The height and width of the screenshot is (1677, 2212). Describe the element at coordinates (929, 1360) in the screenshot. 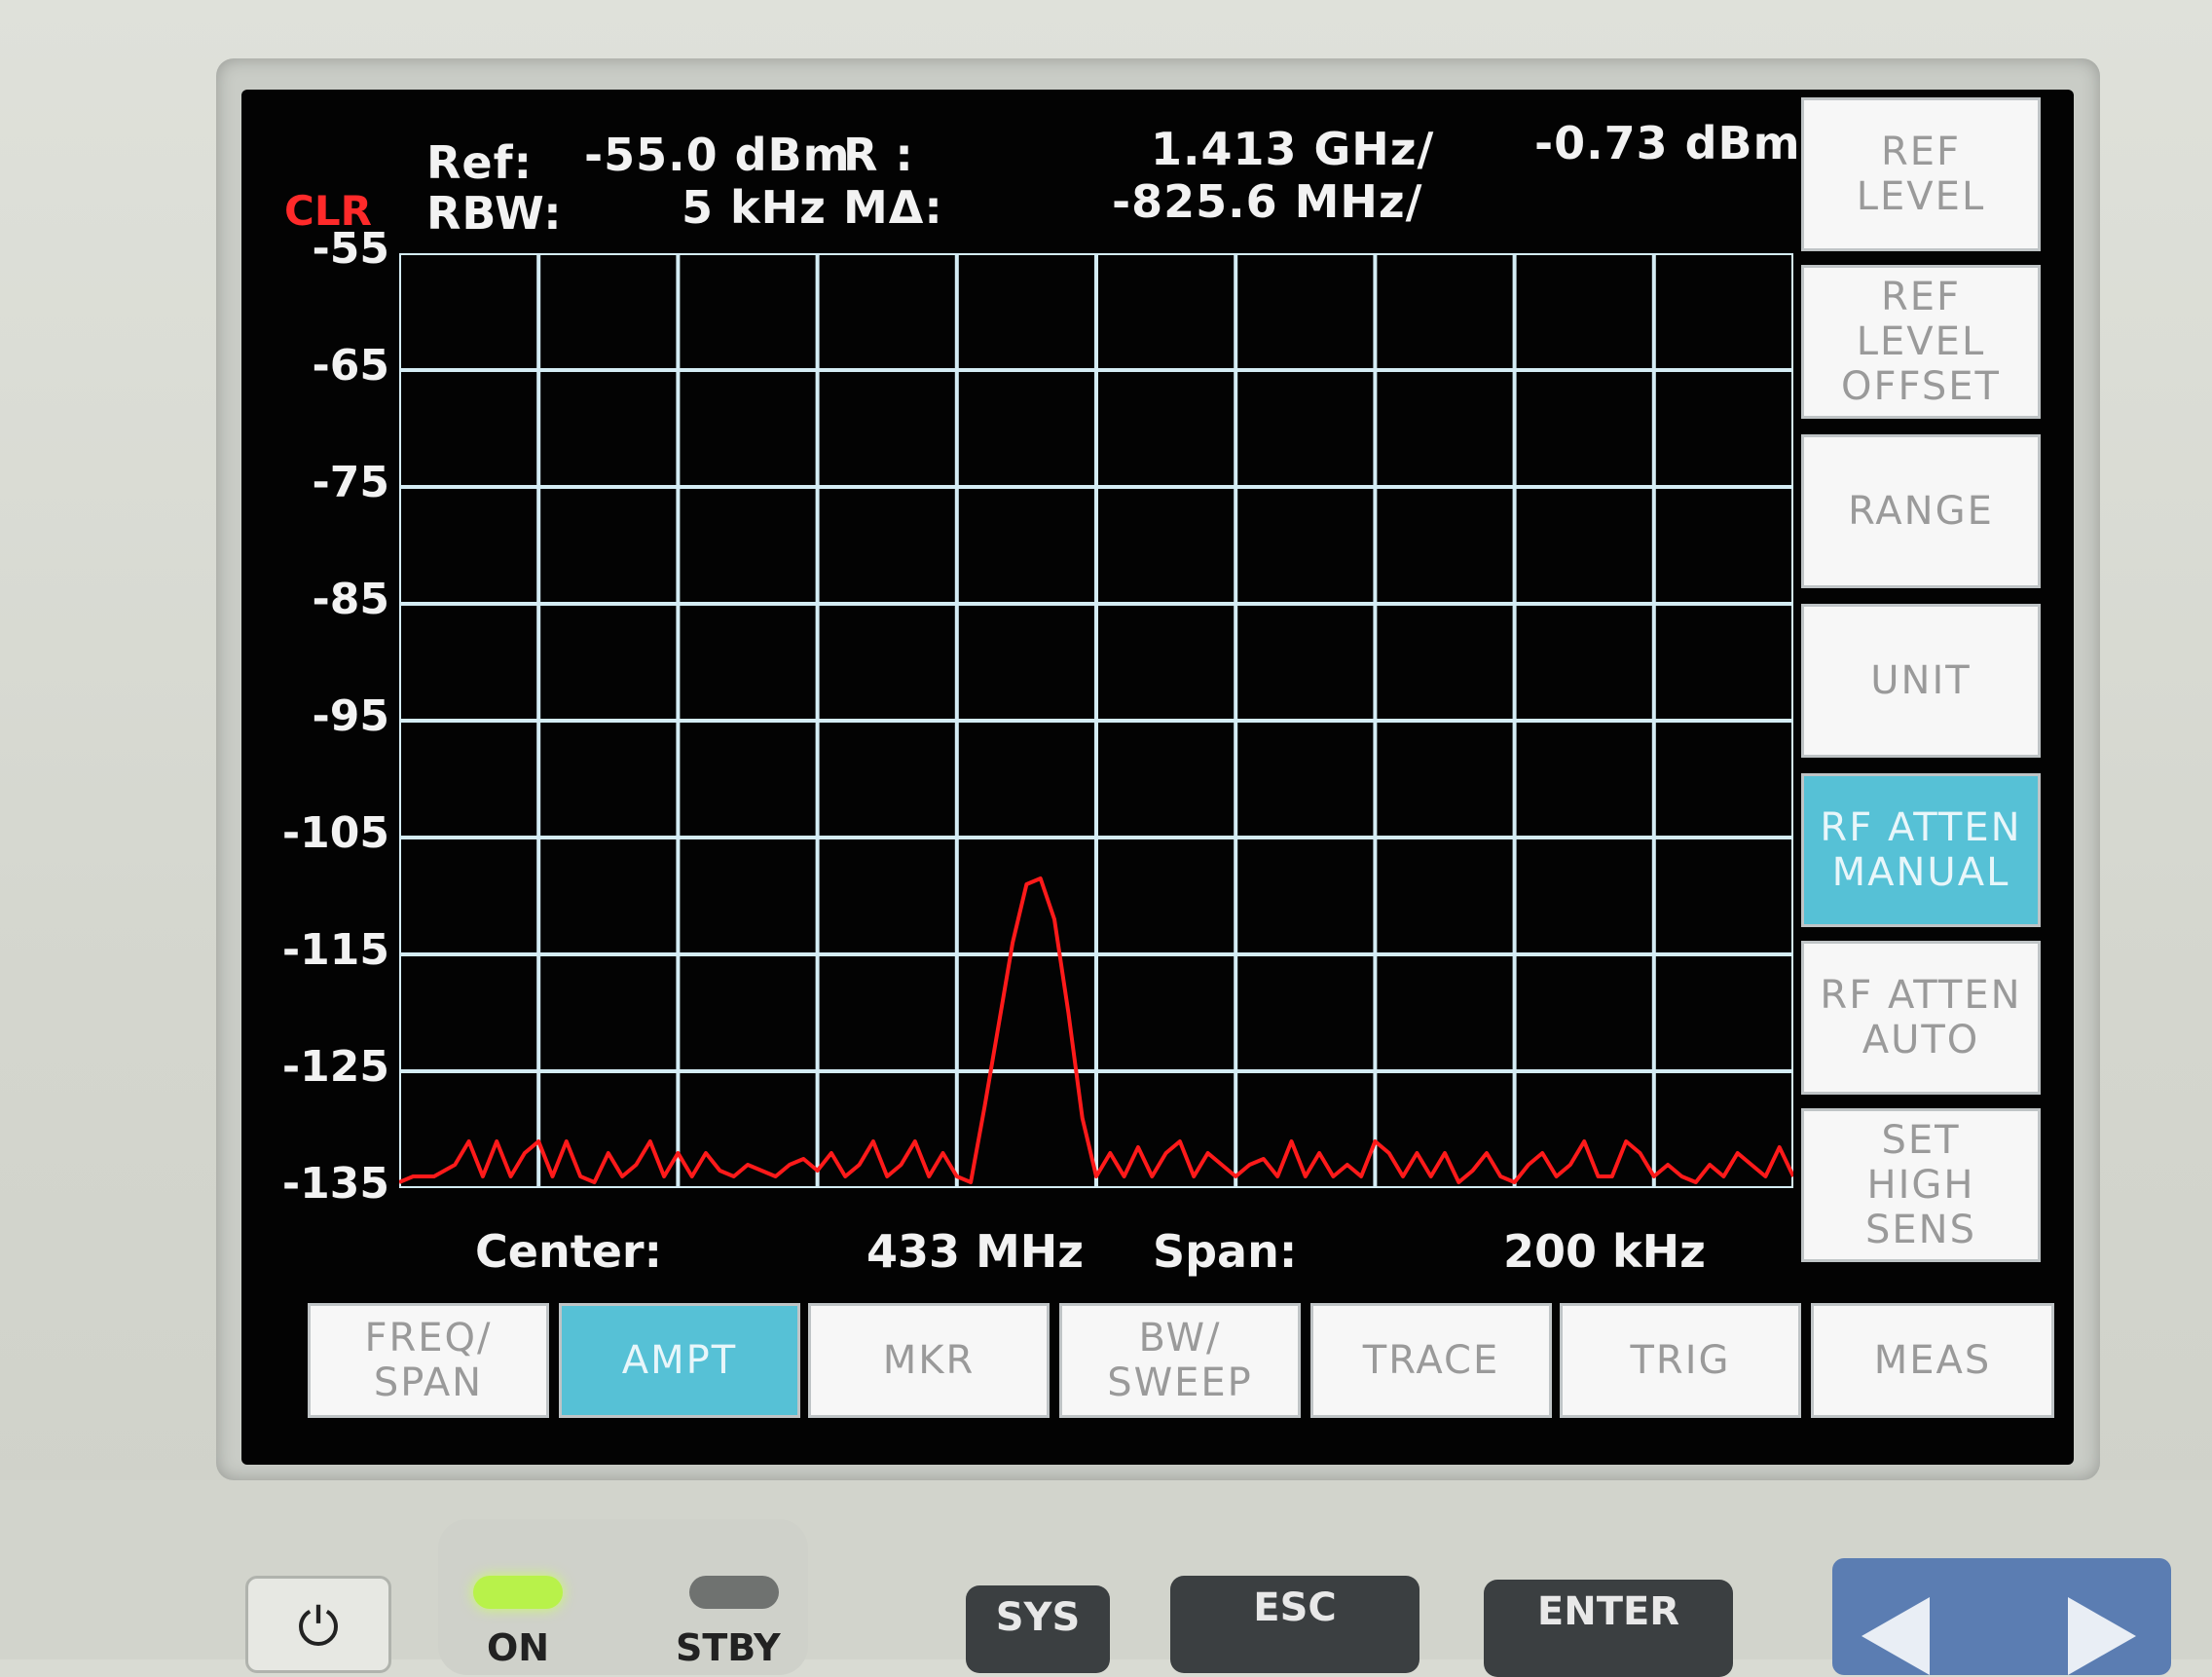

I see `menu-tab-3: MKR` at that location.